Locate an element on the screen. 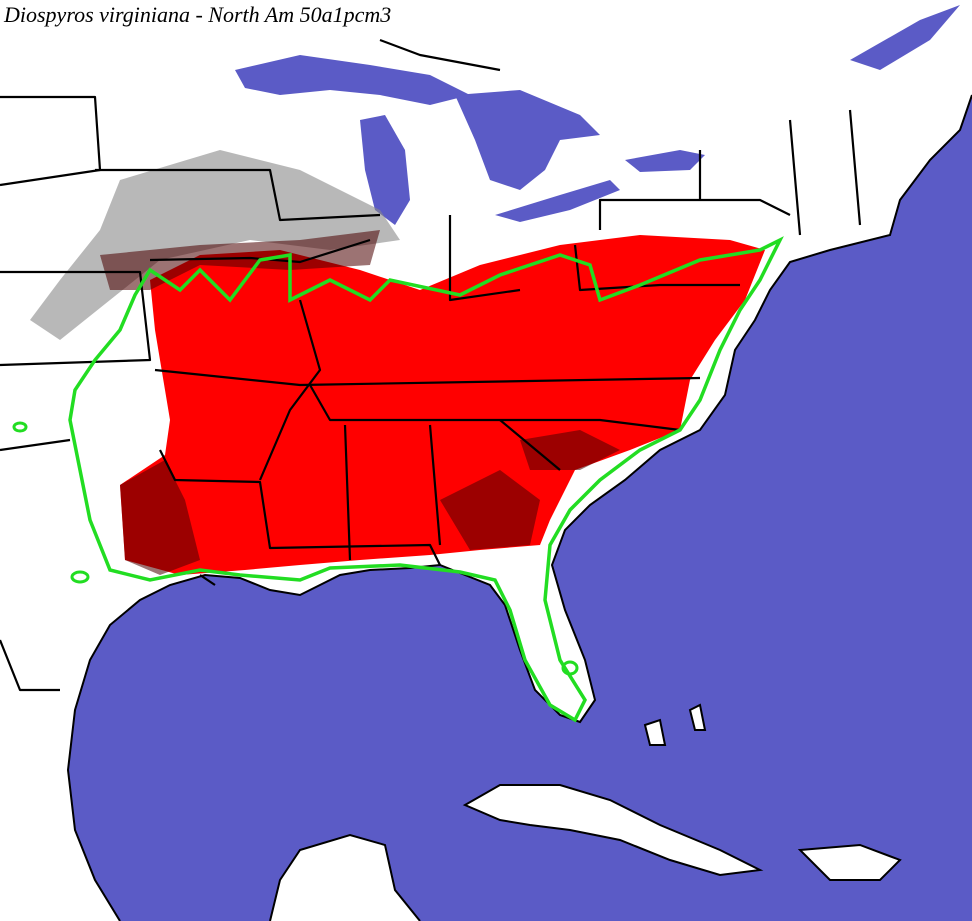  map-title: Diospyros virginiana - North Am 50a1pcm3 is located at coordinates (197, 14).